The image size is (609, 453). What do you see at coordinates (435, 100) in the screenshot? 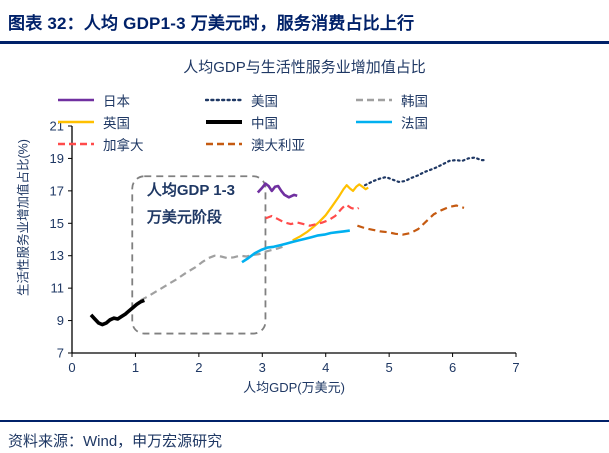
I see `legend-item-3: 韩国` at bounding box center [435, 100].